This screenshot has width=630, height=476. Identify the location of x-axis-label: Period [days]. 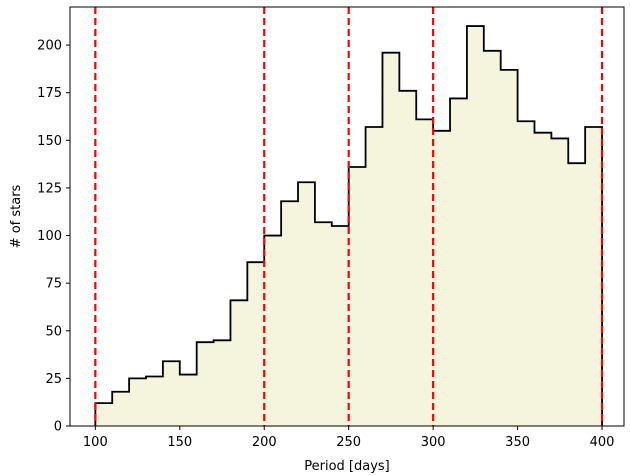
(347, 466).